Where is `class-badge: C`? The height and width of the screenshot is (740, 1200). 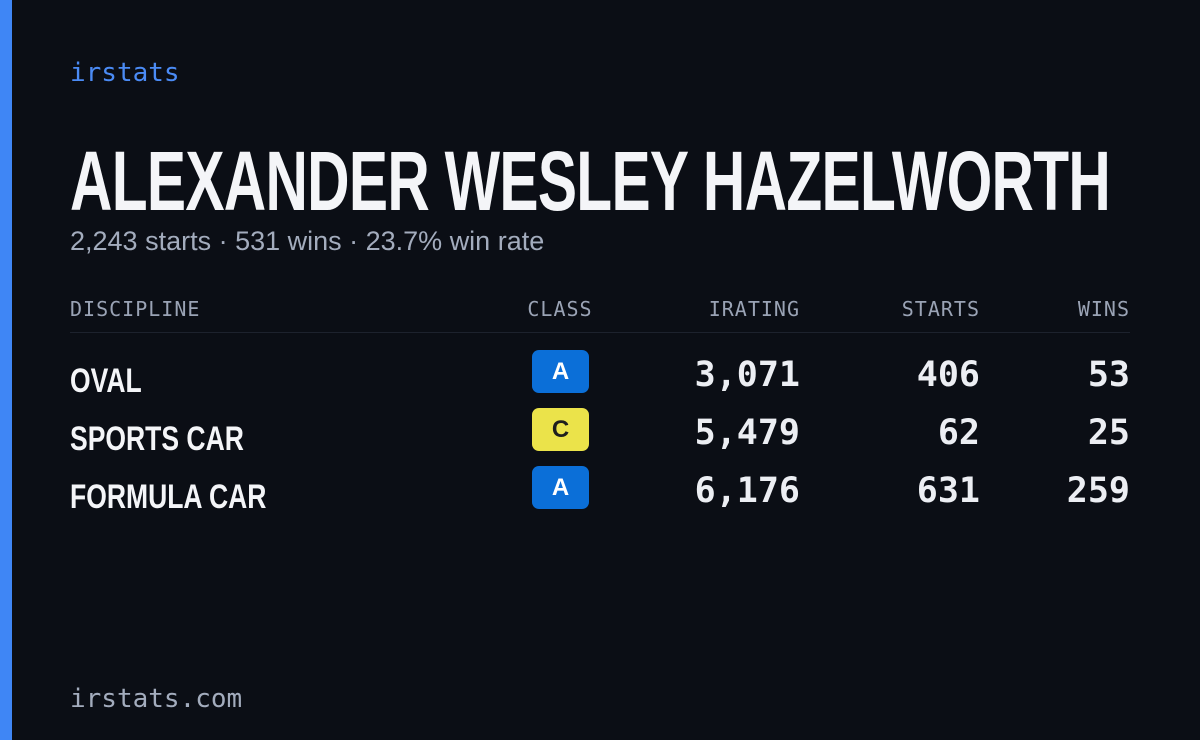
class-badge: C is located at coordinates (560, 429).